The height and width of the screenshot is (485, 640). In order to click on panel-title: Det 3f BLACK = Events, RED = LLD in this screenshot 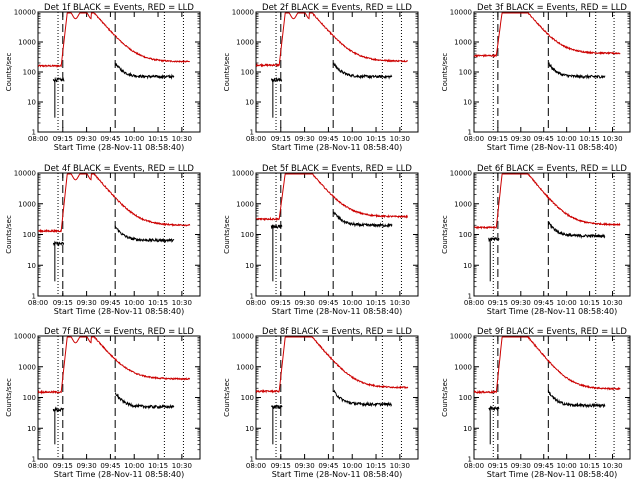, I will do `click(552, 8)`.